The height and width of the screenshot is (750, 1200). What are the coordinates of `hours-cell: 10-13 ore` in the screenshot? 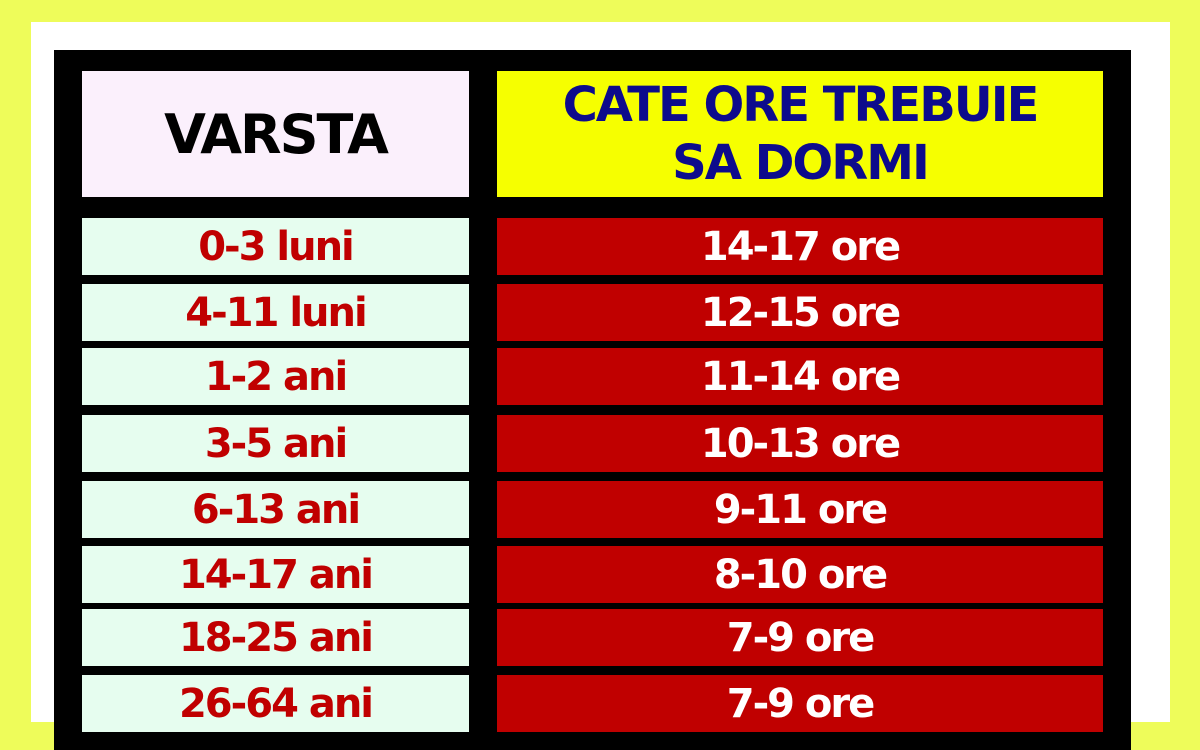 It's located at (800, 443).